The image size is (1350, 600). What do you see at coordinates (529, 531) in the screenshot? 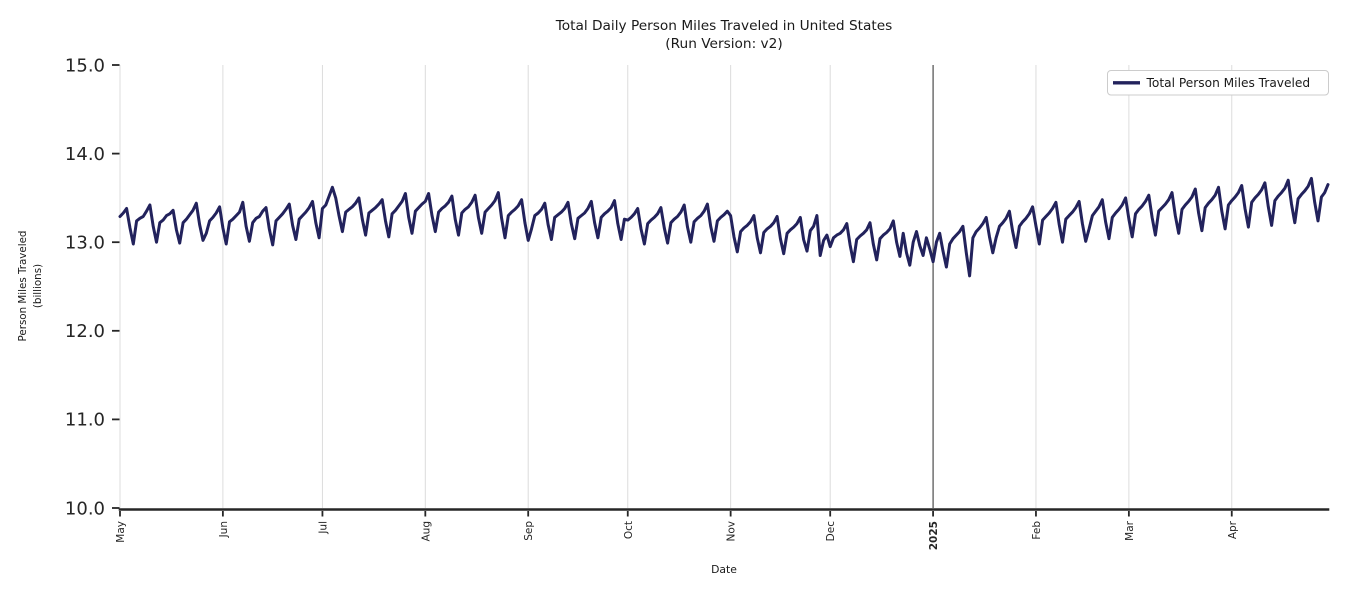
I see `x-tick-label-sep: Sep` at bounding box center [529, 531].